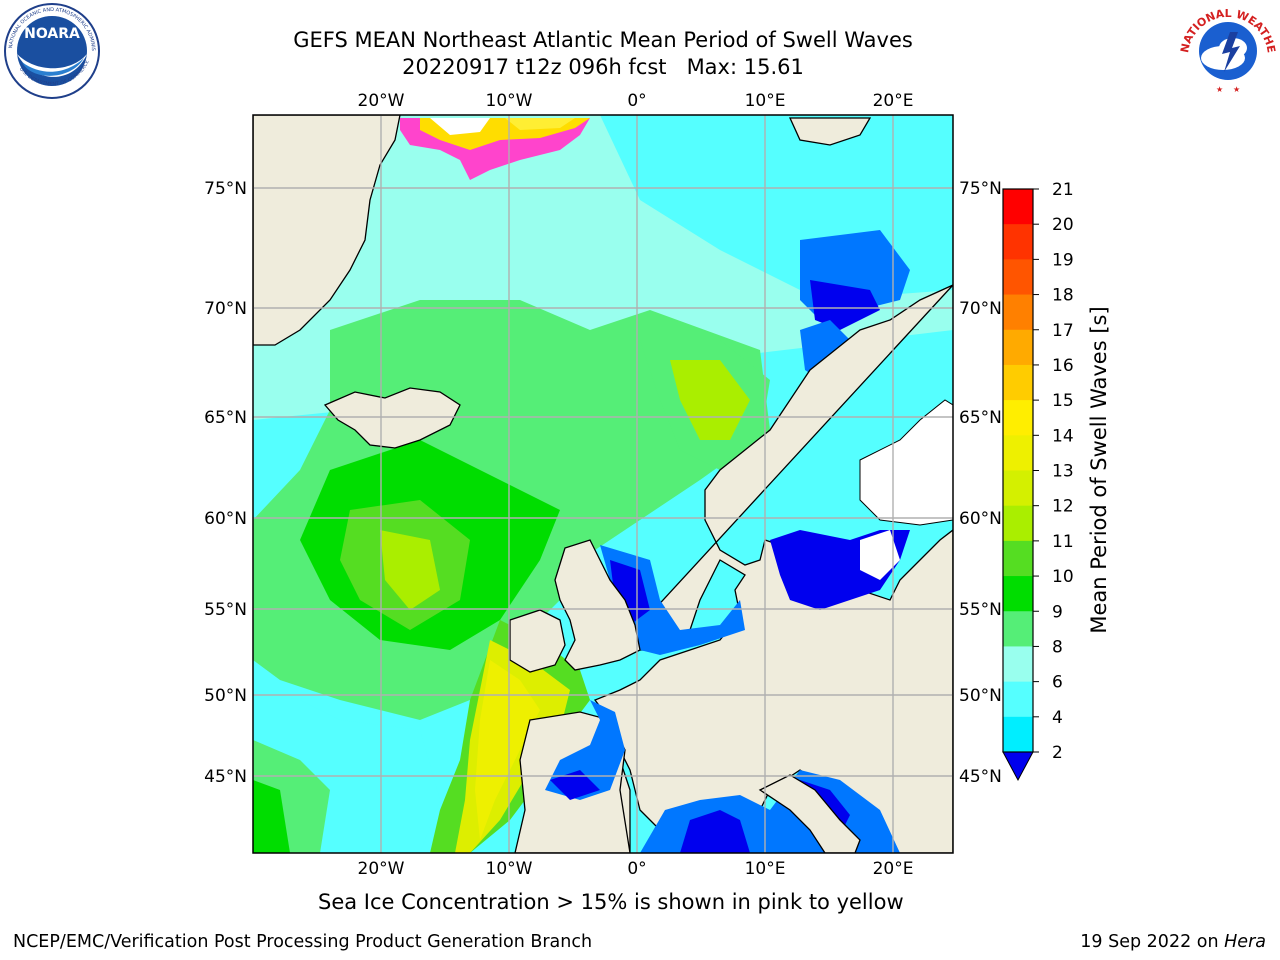  What do you see at coordinates (381, 101) in the screenshot?
I see `lon-label-top: 20°W` at bounding box center [381, 101].